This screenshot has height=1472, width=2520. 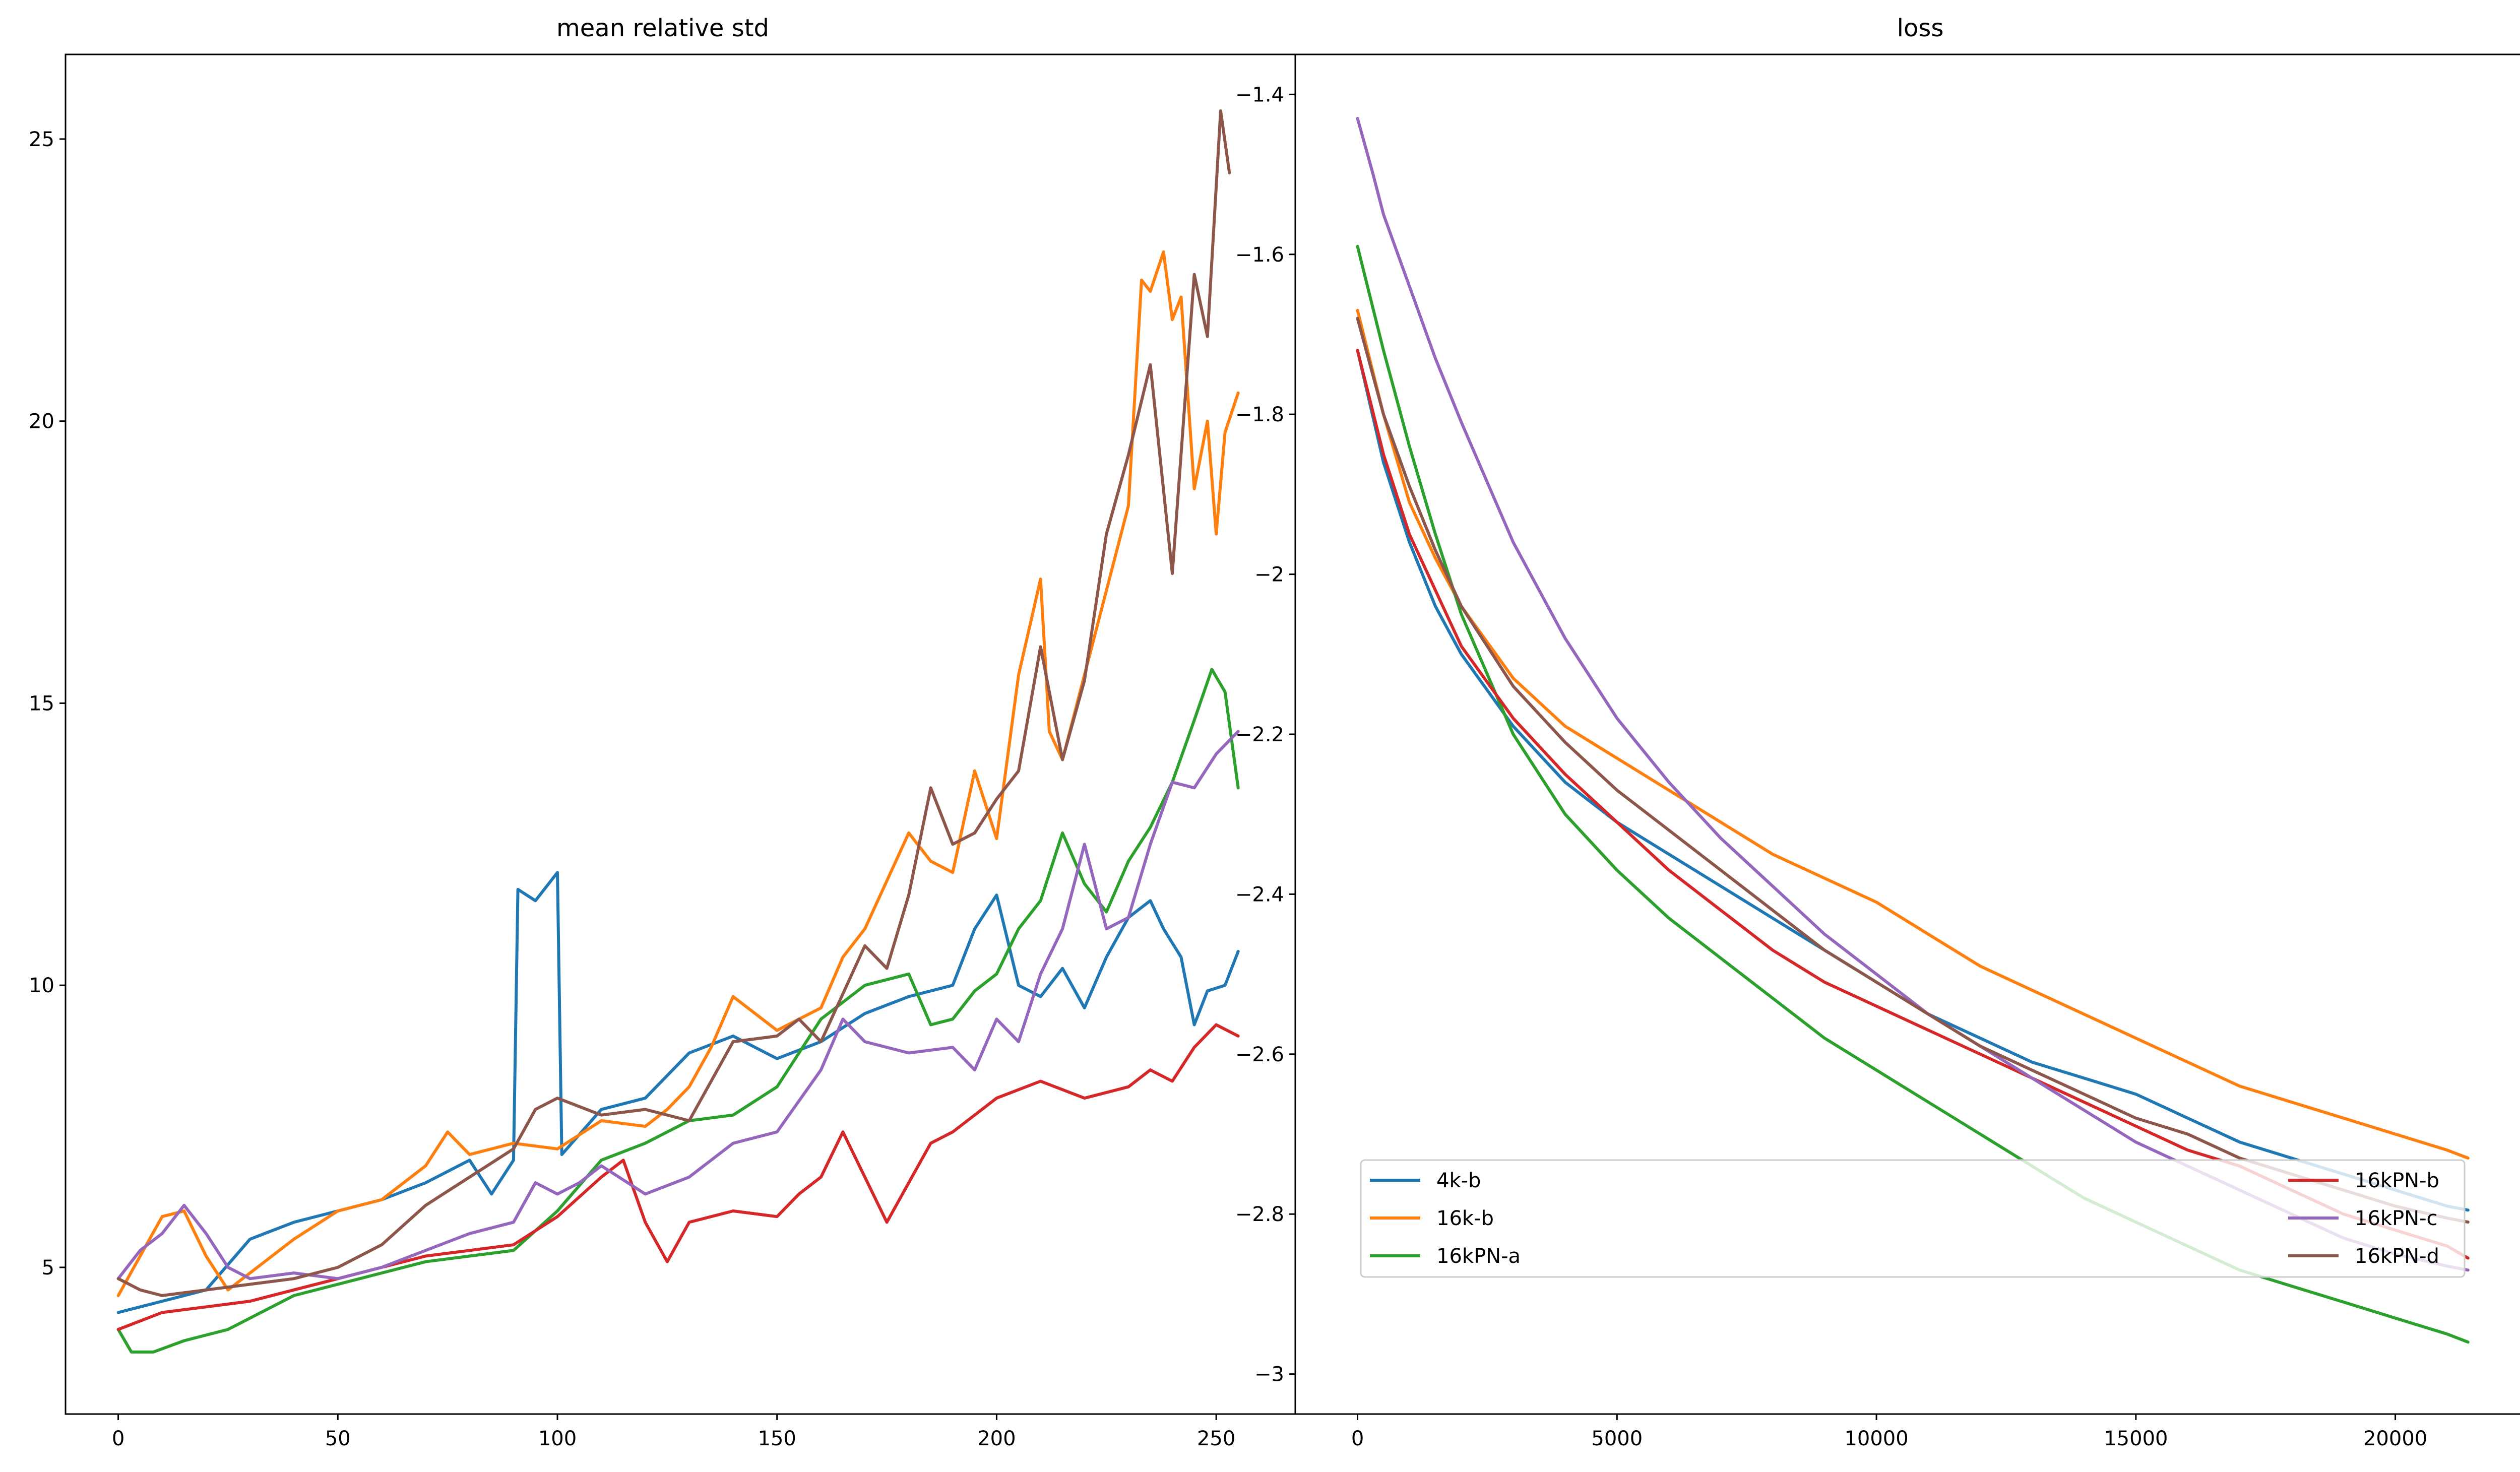 What do you see at coordinates (118, 1438) in the screenshot?
I see `left-x-tick-label-0: 0` at bounding box center [118, 1438].